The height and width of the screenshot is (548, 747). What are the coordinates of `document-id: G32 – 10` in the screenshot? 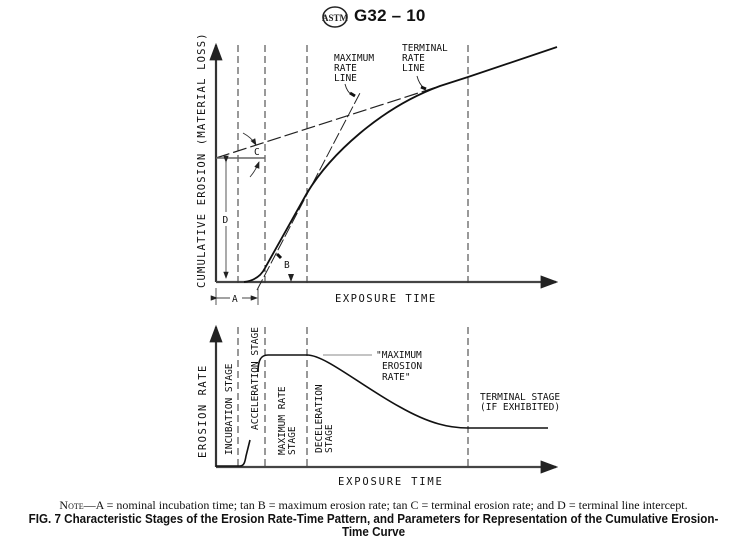 It's located at (390, 15).